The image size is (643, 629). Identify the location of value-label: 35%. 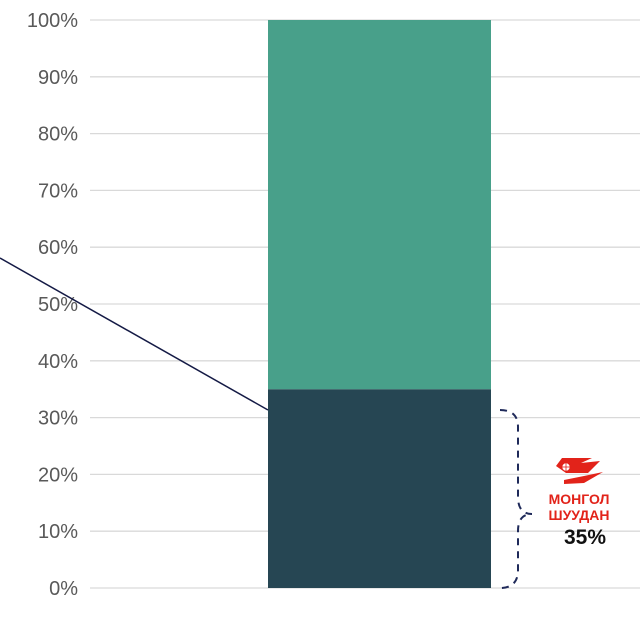
(585, 537).